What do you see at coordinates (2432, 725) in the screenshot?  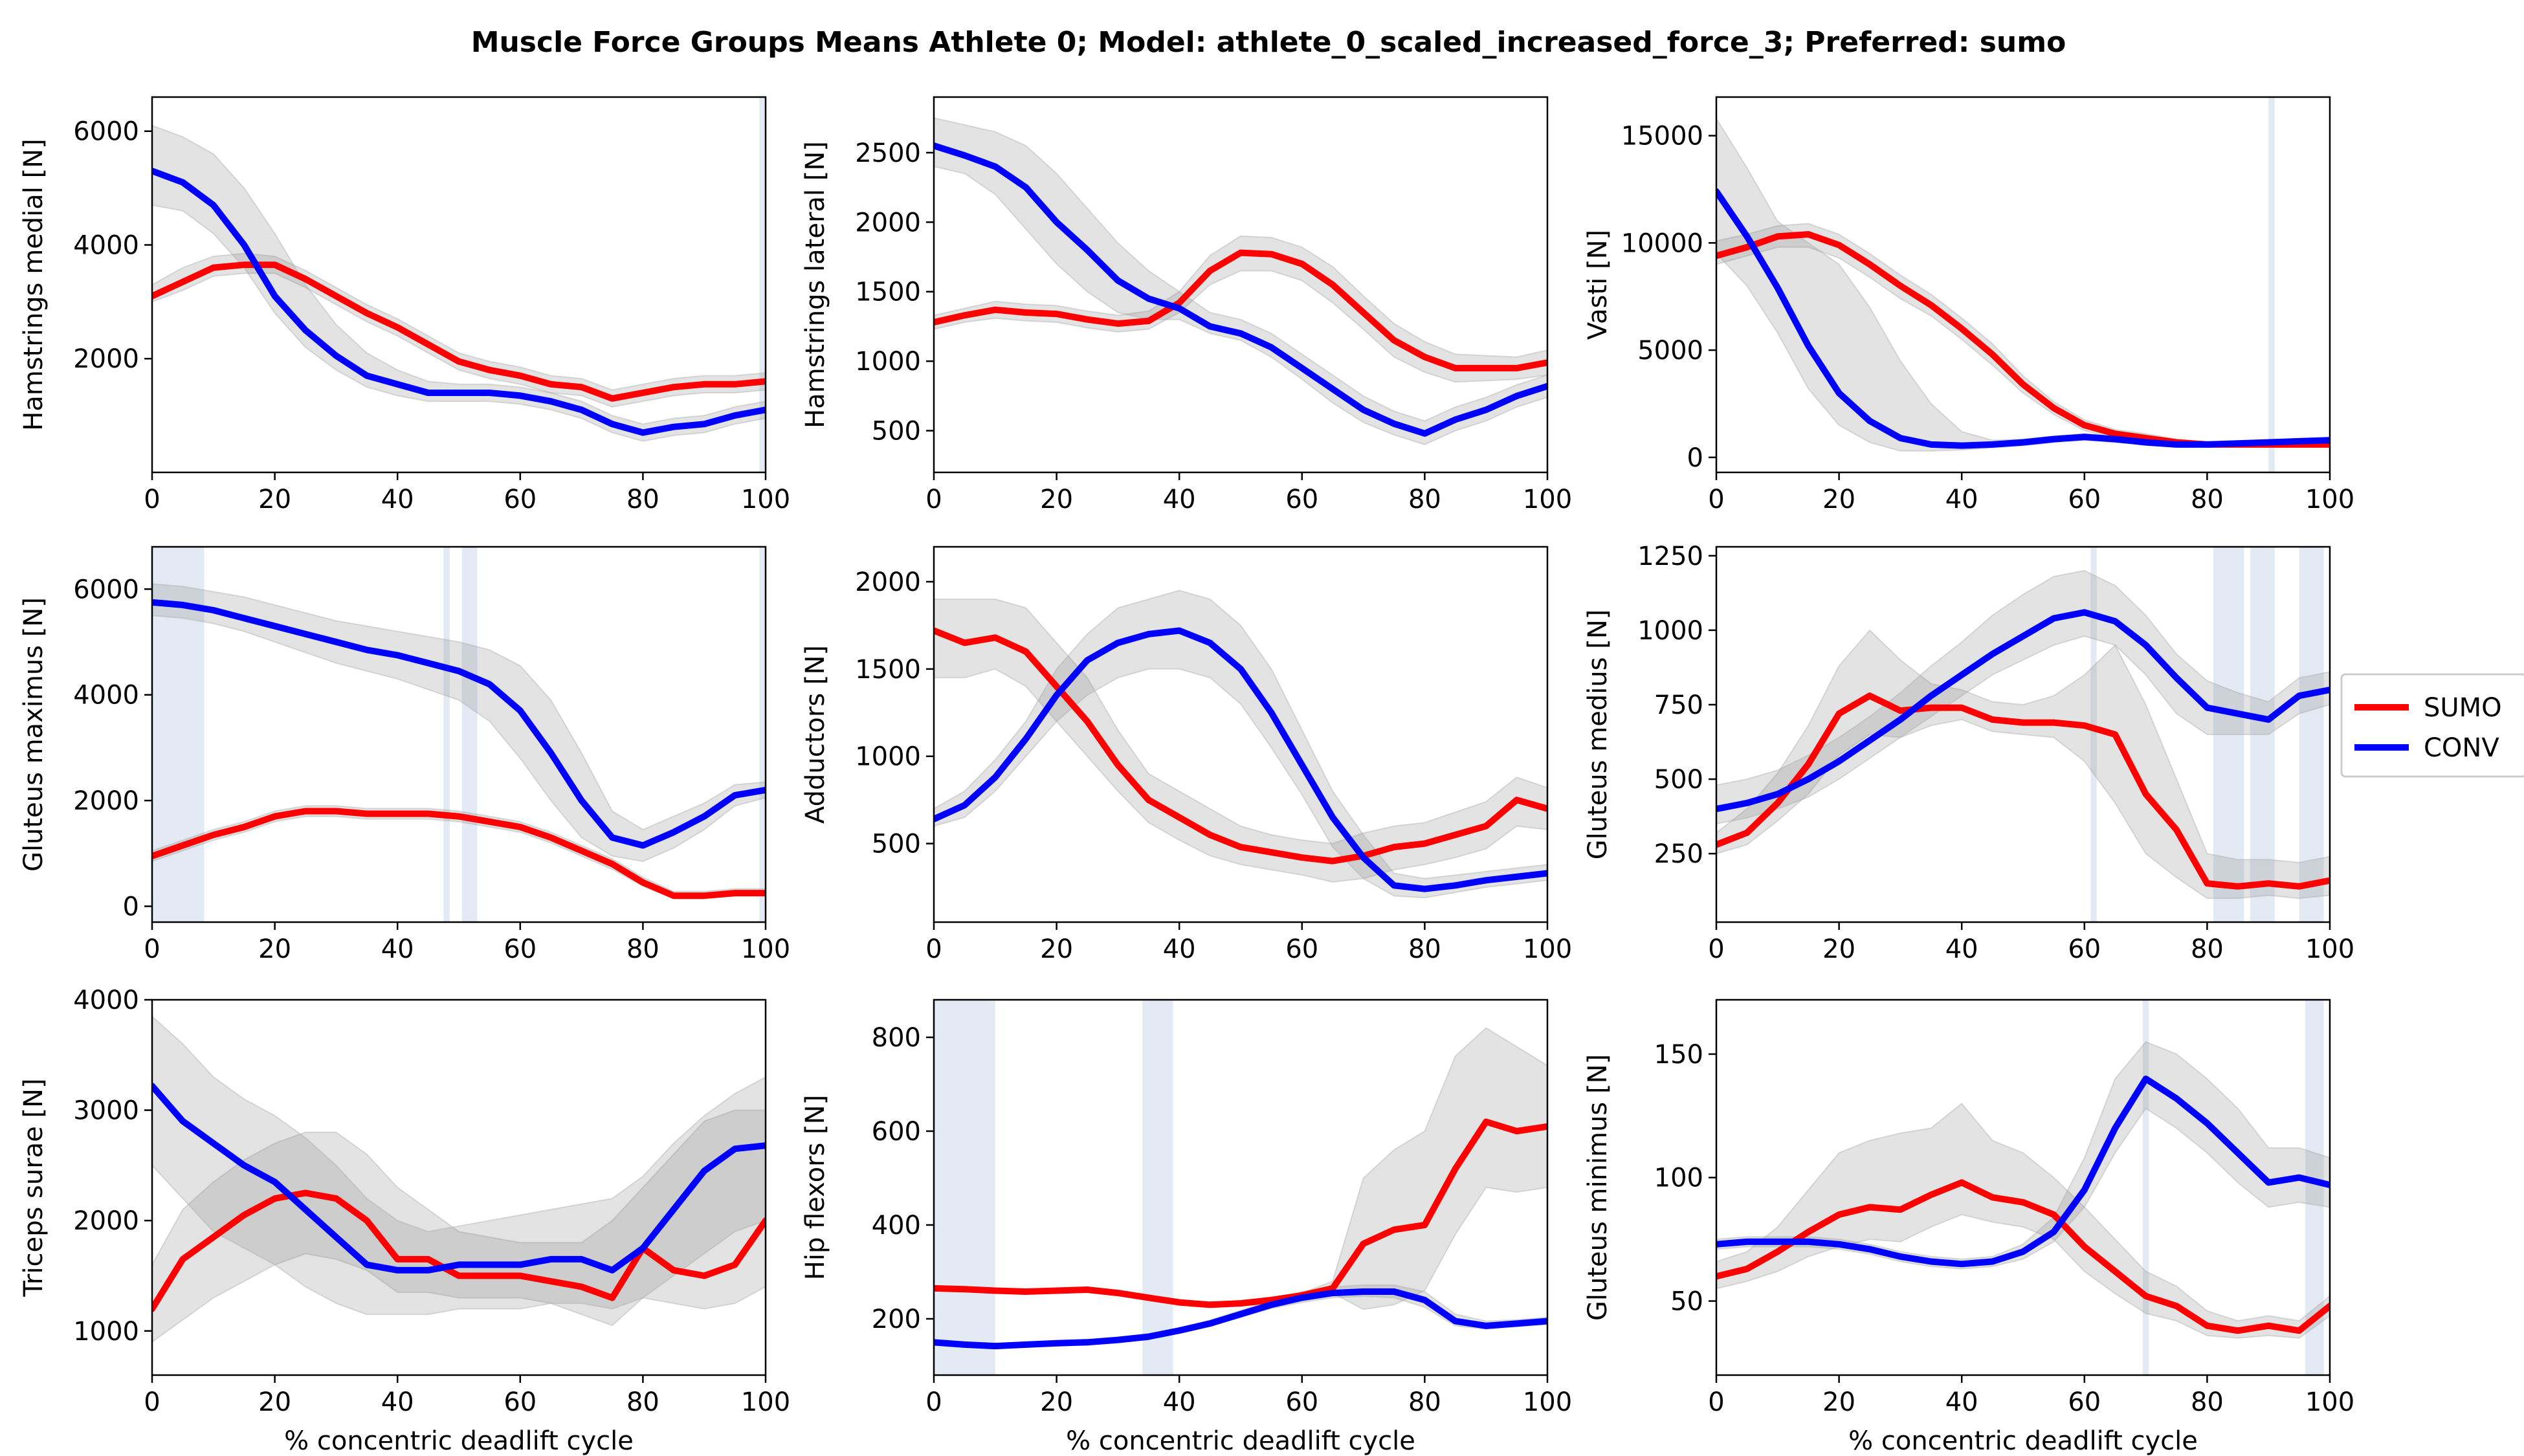 I see `legend-frame` at bounding box center [2432, 725].